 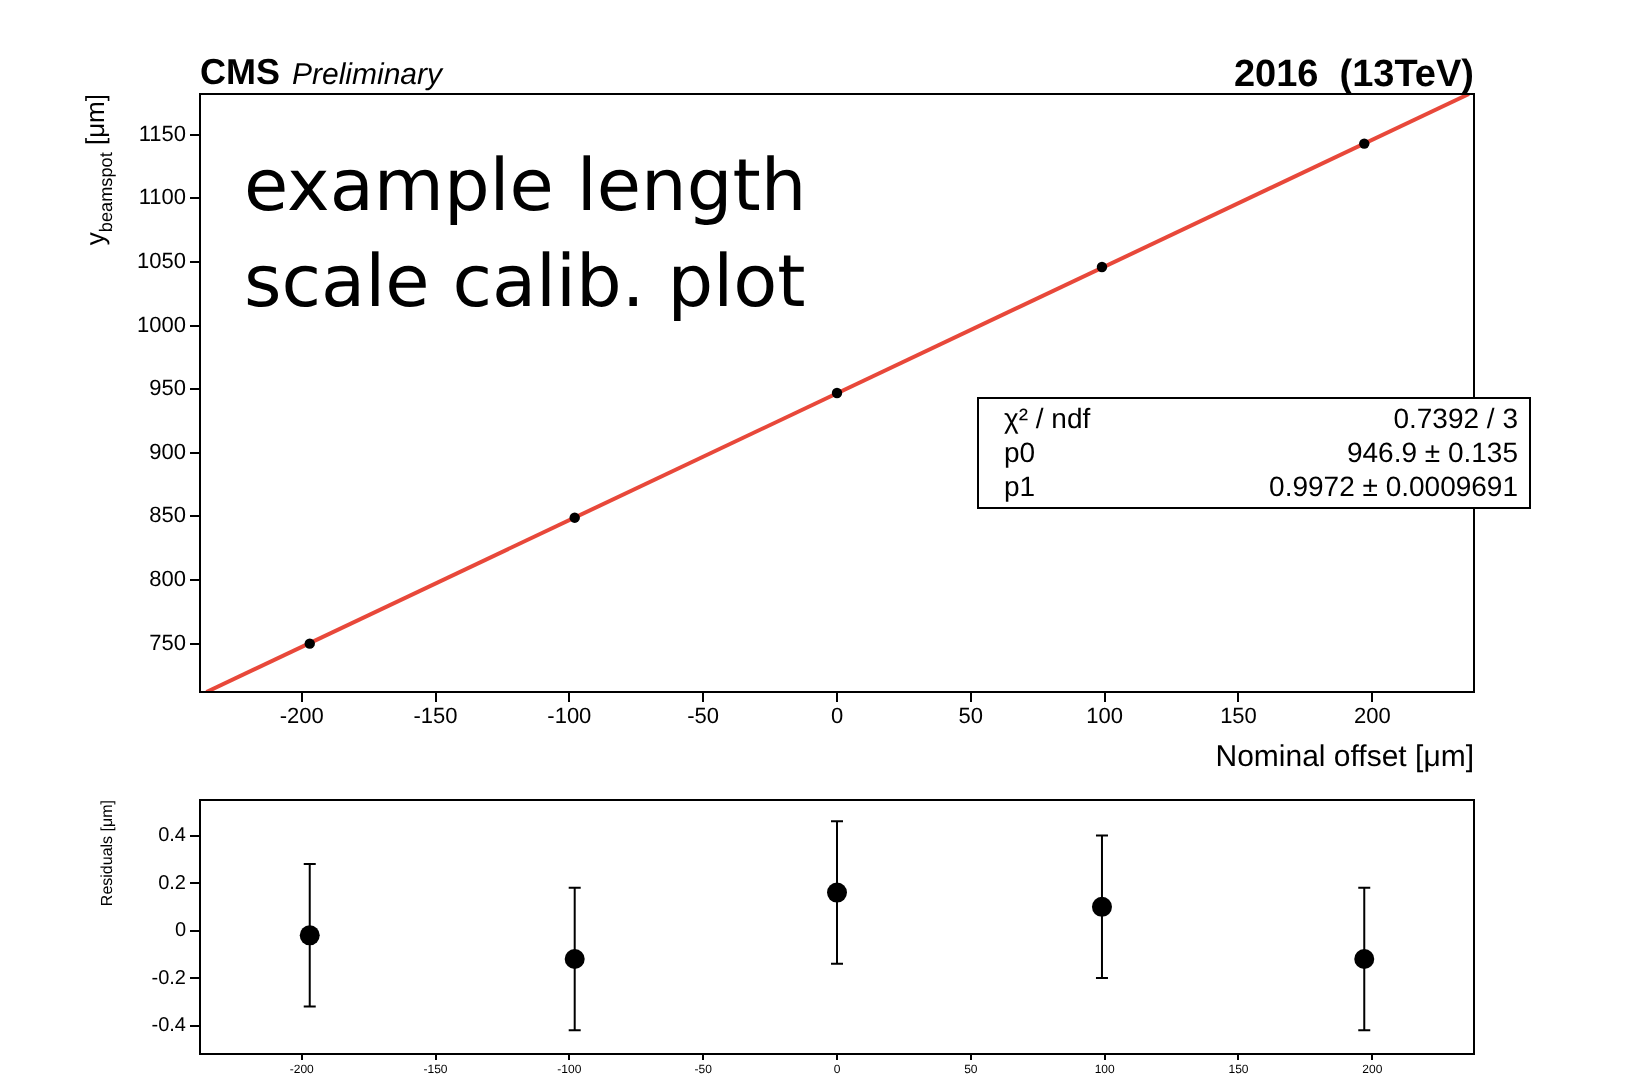 I want to click on x-tick-label: 150, so click(x=1238, y=717).